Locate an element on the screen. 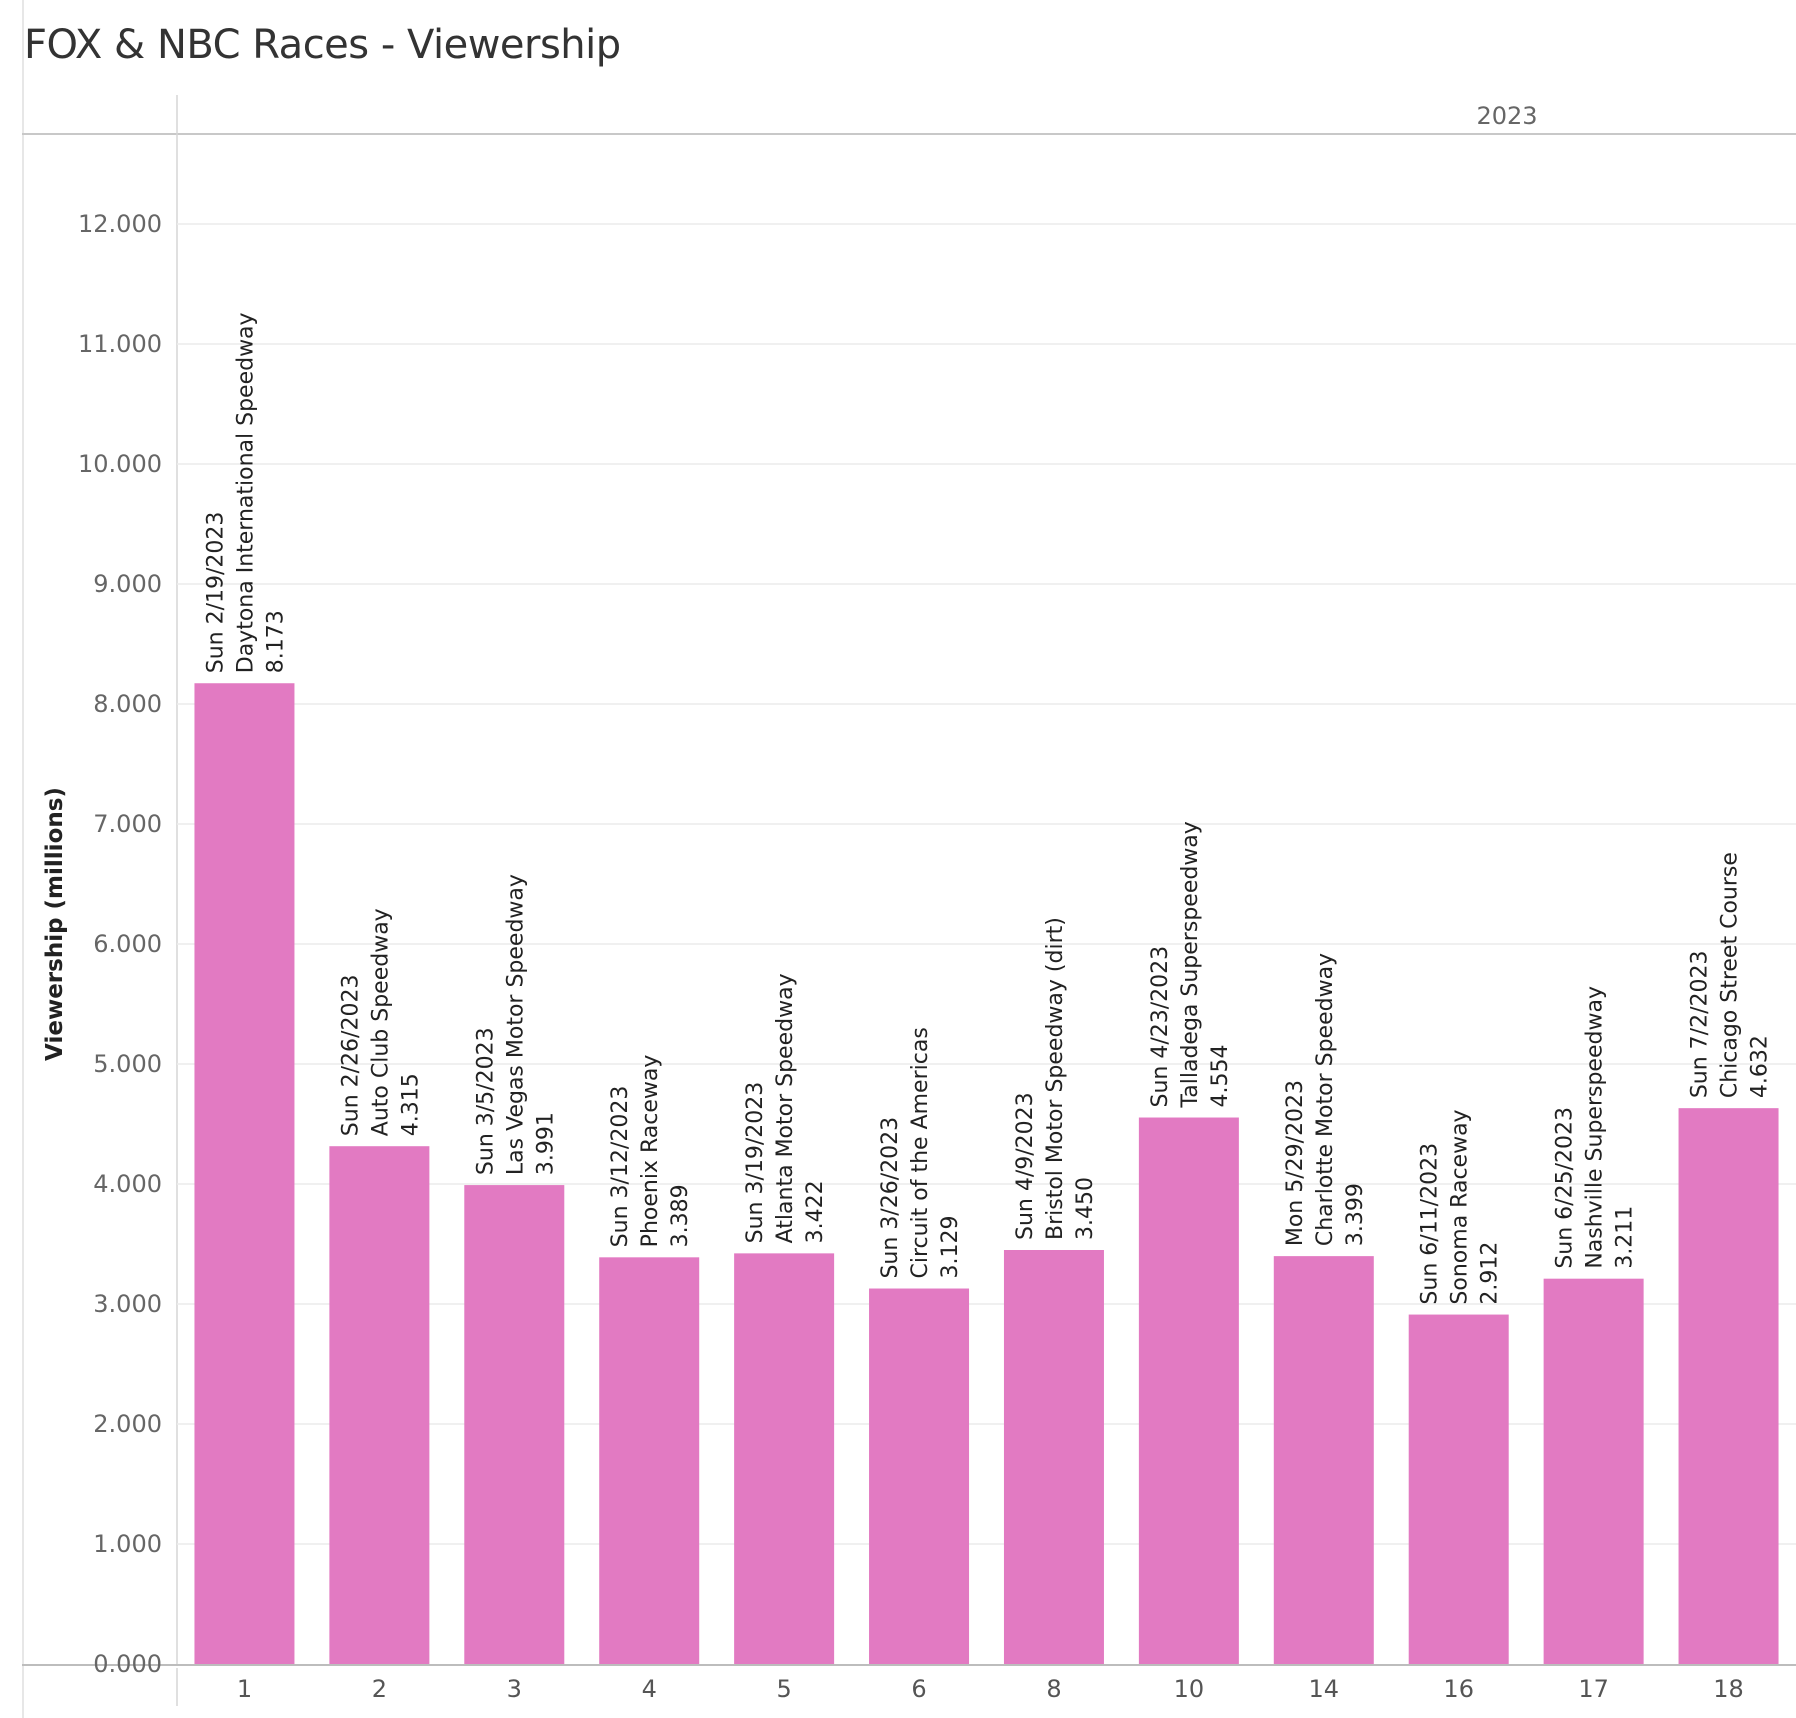 The width and height of the screenshot is (1796, 1718). x-tick-label: 4 is located at coordinates (649, 1689).